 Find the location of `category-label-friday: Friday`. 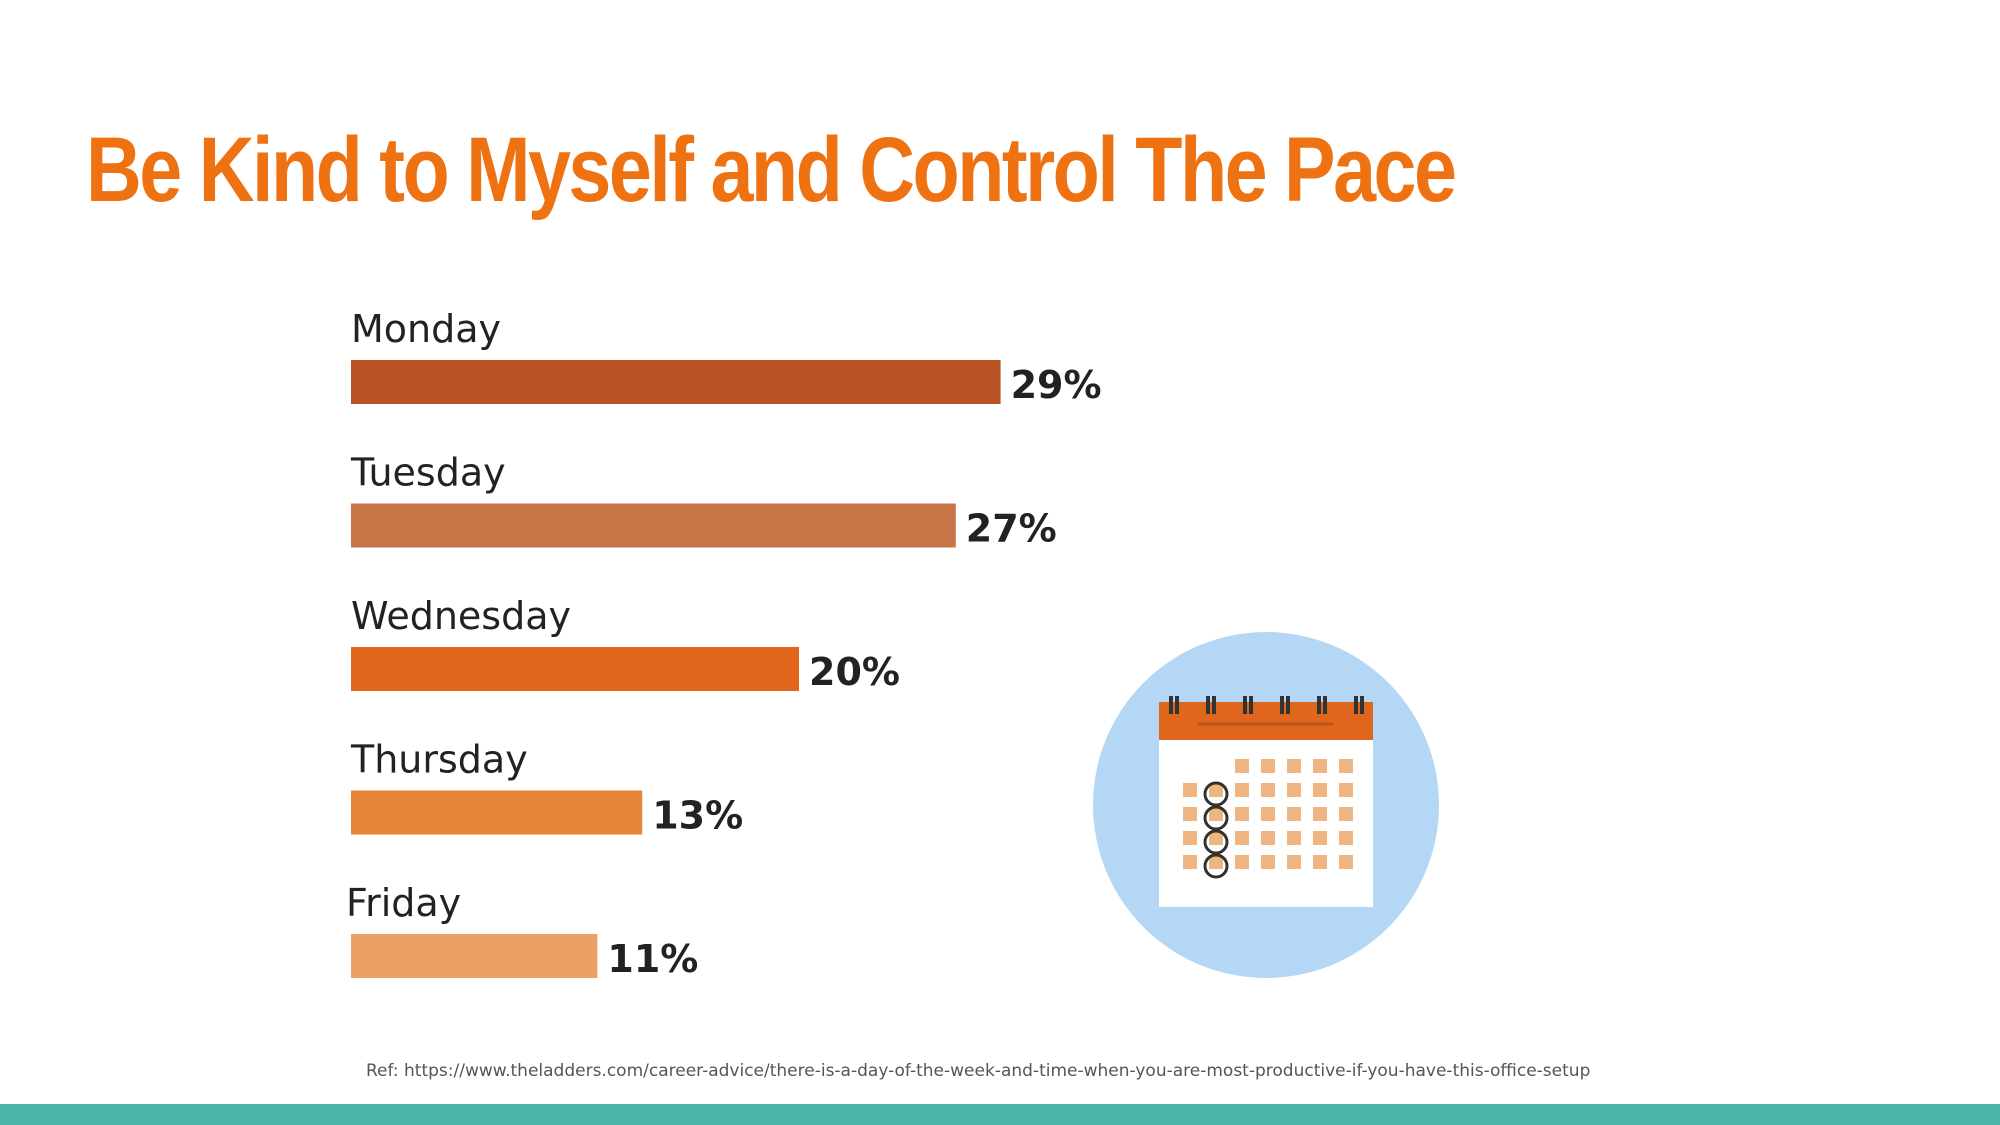

category-label-friday: Friday is located at coordinates (403, 903).